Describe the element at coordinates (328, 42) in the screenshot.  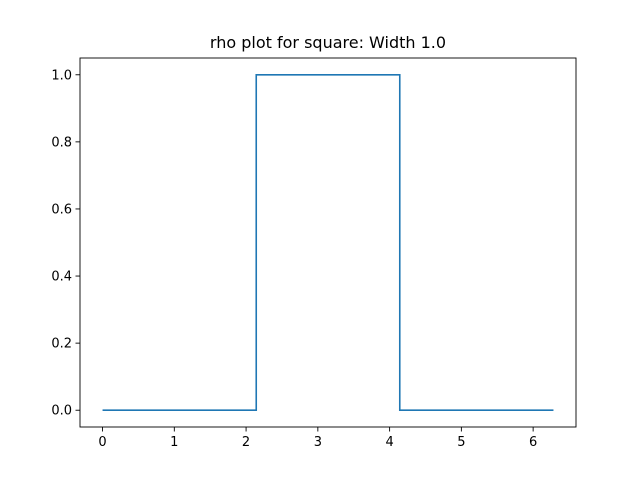
I see `chart-title: rho plot for square: Width 1.0` at that location.